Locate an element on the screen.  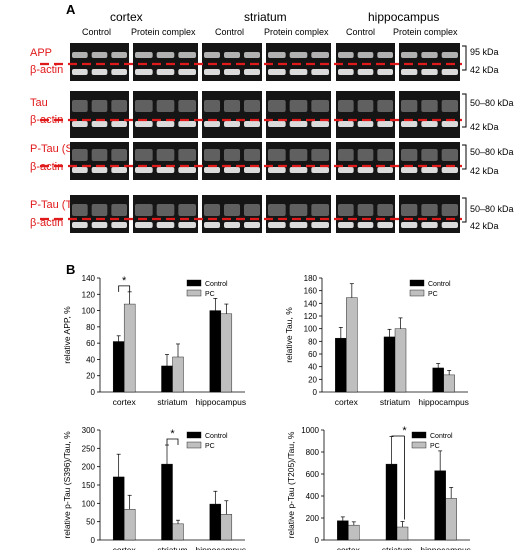
chart-0-xtick-label-1: striatum is located at coordinates (172, 402).